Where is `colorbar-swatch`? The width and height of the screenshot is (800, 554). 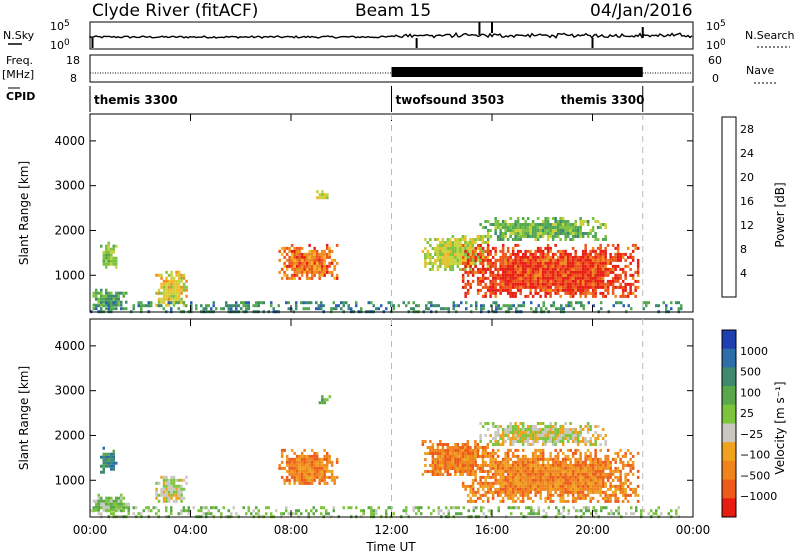
colorbar-swatch is located at coordinates (729, 377).